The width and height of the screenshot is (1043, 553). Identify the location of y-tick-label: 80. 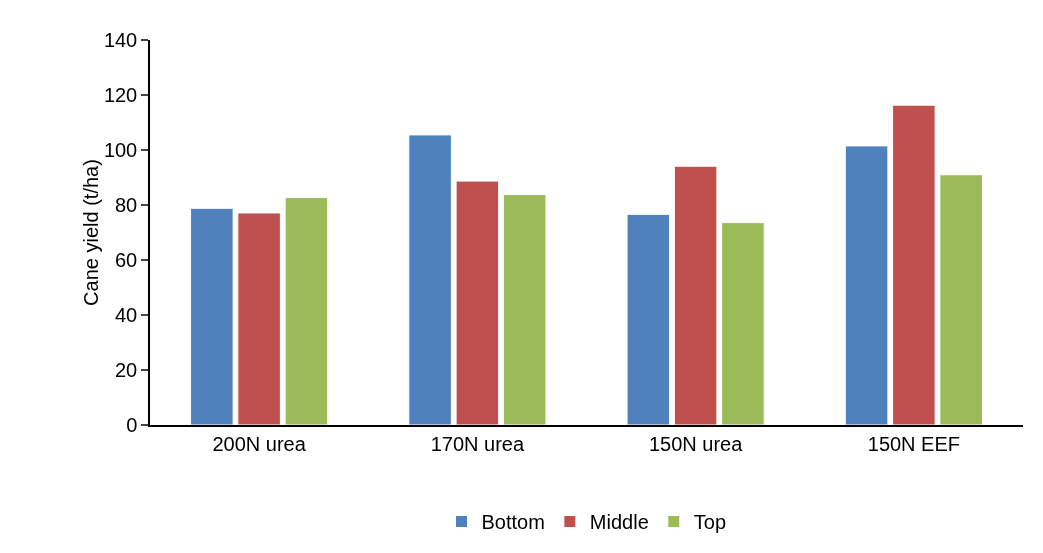
(126, 205).